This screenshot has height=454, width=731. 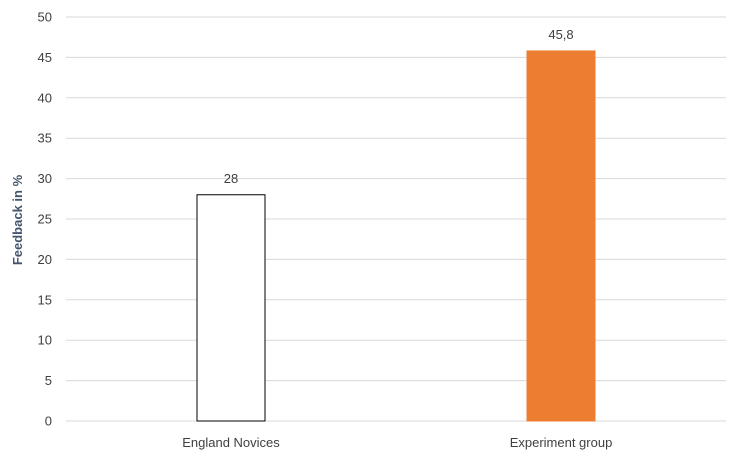 What do you see at coordinates (397, 442) in the screenshot?
I see `x-axis-categories: England Novices Experiment group` at bounding box center [397, 442].